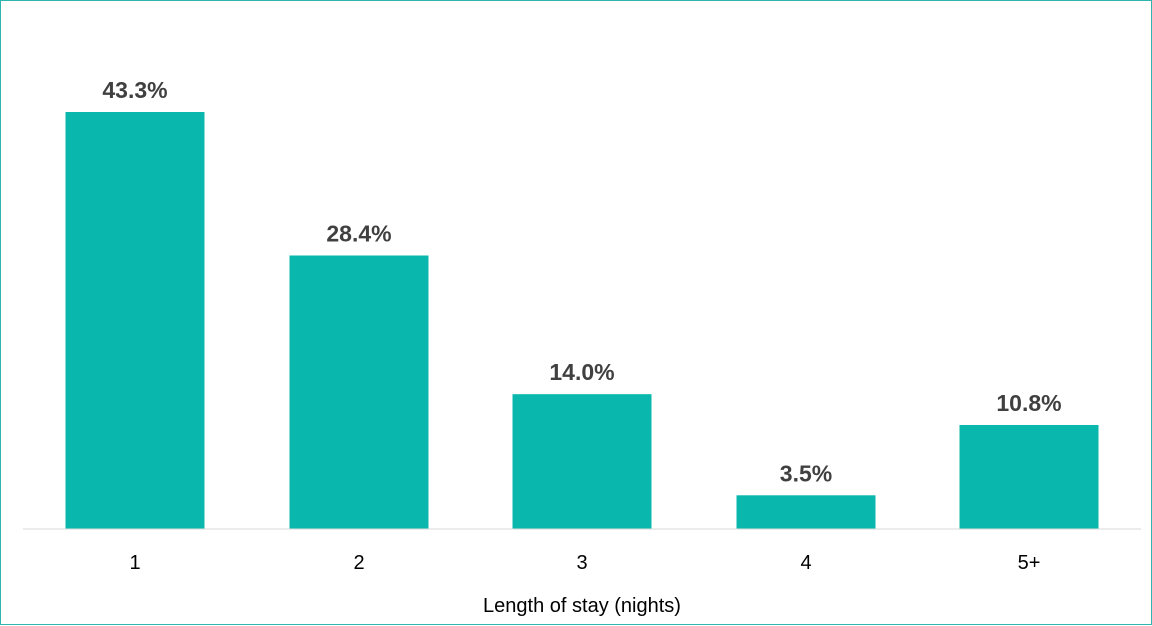 This screenshot has height=626, width=1152. I want to click on value-label-5plus: 10.8%, so click(1028, 403).